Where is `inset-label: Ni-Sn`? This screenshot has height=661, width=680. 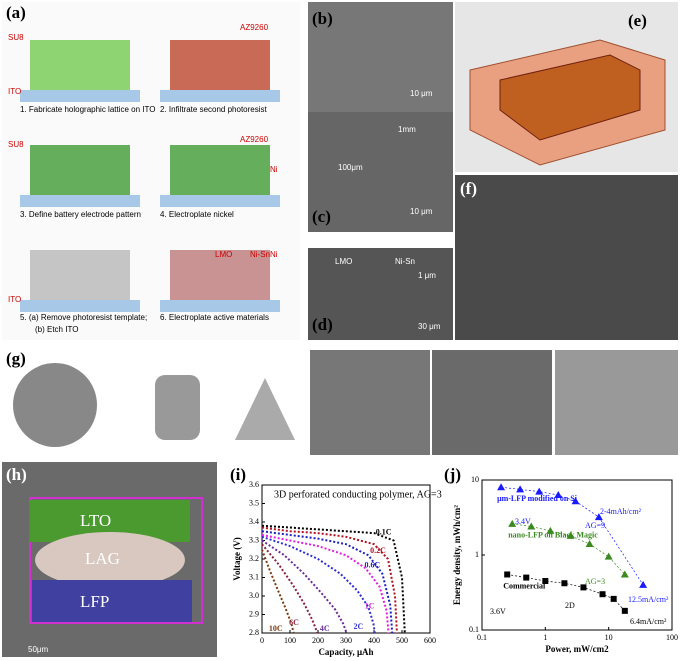
inset-label: Ni-Sn is located at coordinates (405, 261).